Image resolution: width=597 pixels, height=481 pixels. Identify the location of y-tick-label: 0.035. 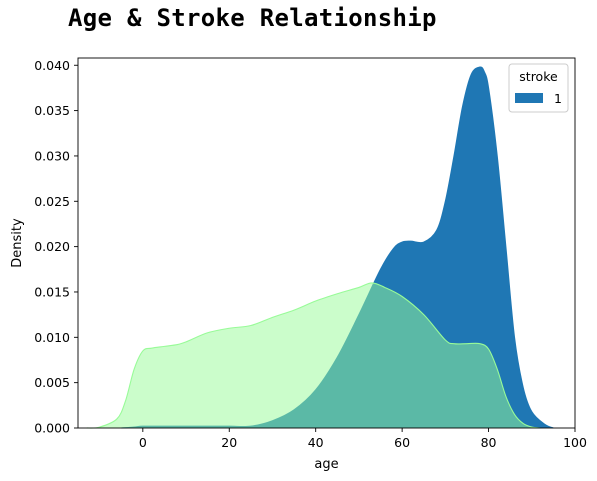
(52, 110).